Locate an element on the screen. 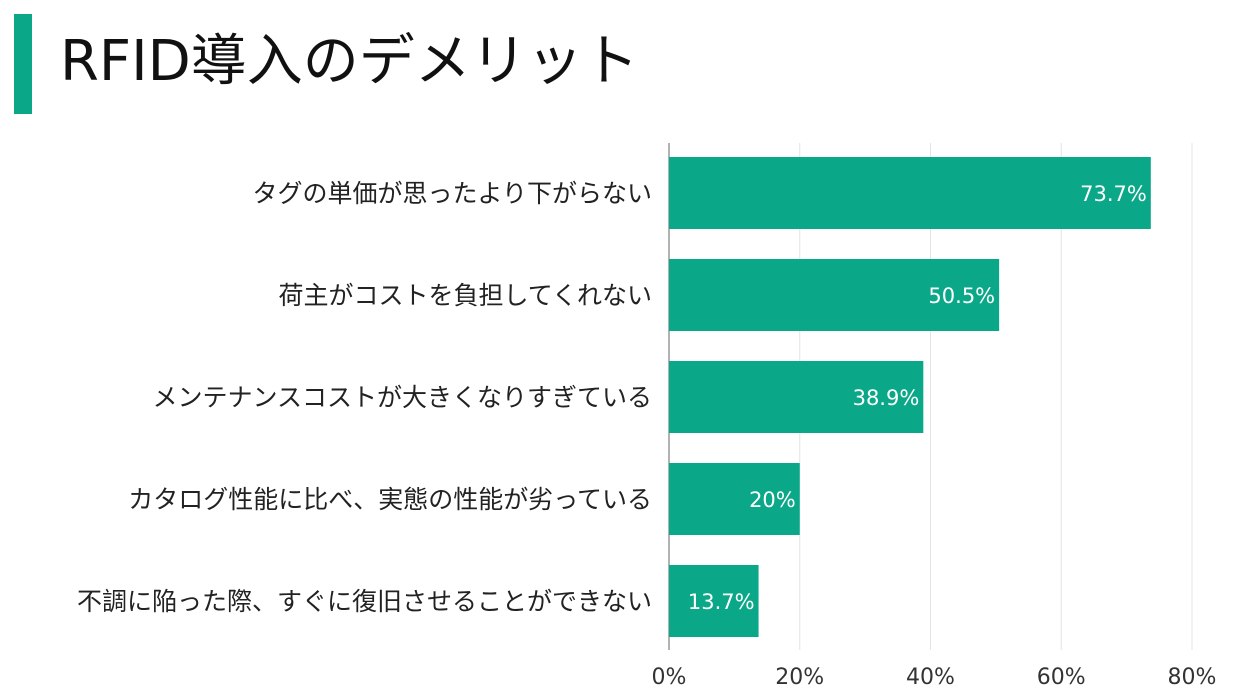  chart-title: RFID導入のデメリット is located at coordinates (349, 61).